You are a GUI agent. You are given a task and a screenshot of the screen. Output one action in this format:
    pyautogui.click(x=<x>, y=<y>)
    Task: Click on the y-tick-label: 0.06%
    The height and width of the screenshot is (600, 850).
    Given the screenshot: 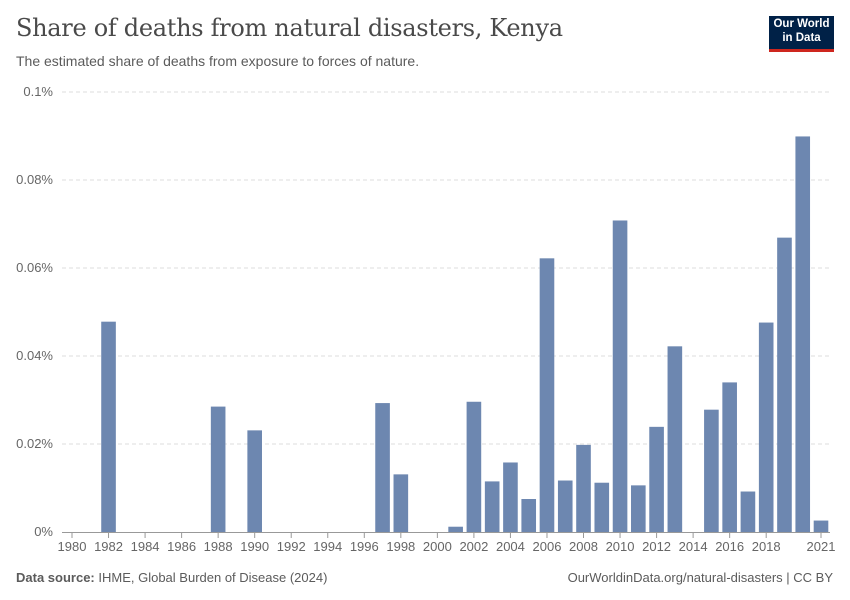 What is the action you would take?
    pyautogui.click(x=34, y=267)
    